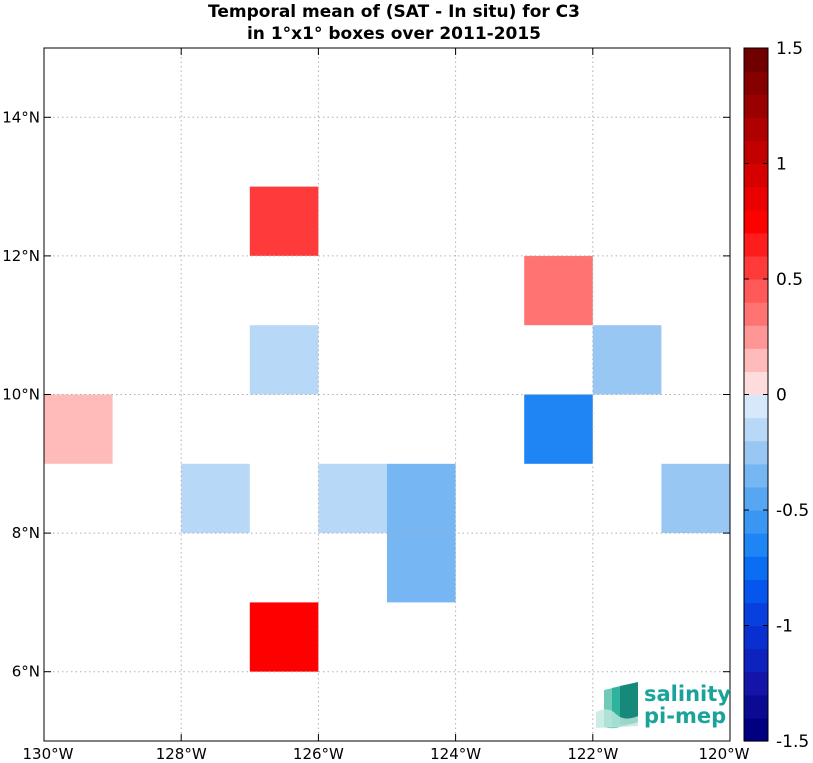 This screenshot has width=813, height=763. I want to click on chart-title-line-1: Temporal mean of (SAT - In situ) for C3, so click(394, 12).